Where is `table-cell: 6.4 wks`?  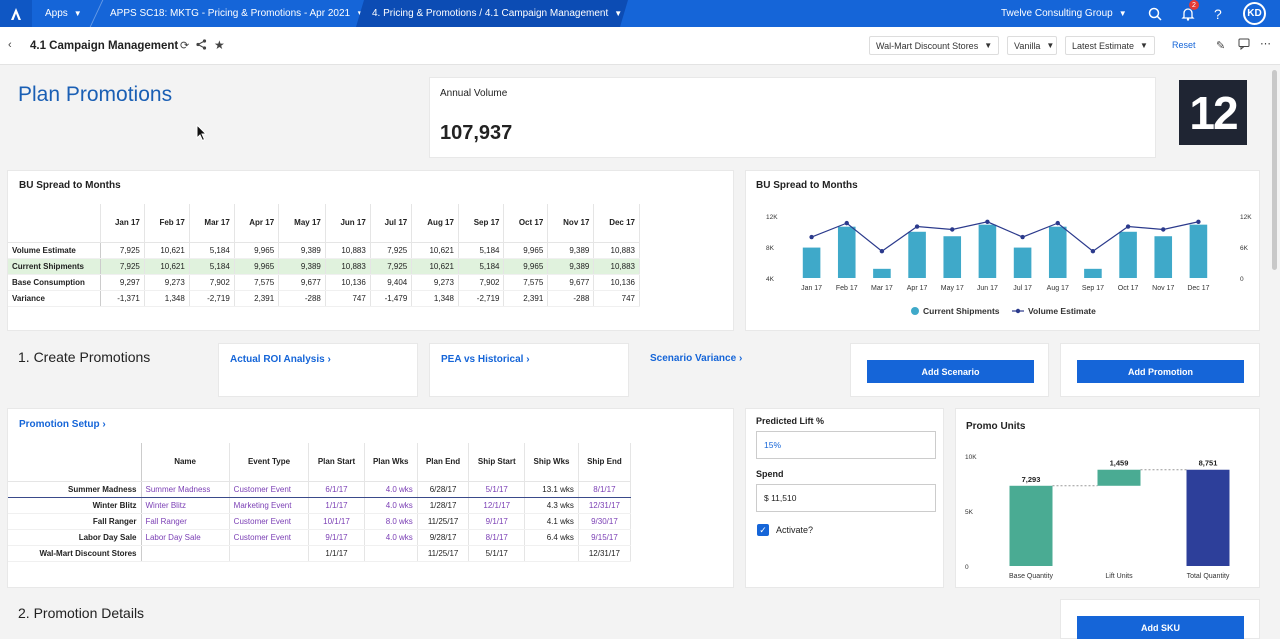 table-cell: 6.4 wks is located at coordinates (551, 537).